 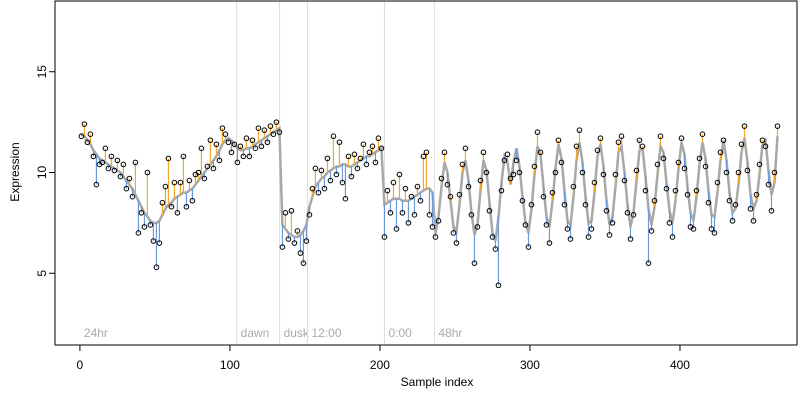 I want to click on marker-label: dusk, so click(x=297, y=333).